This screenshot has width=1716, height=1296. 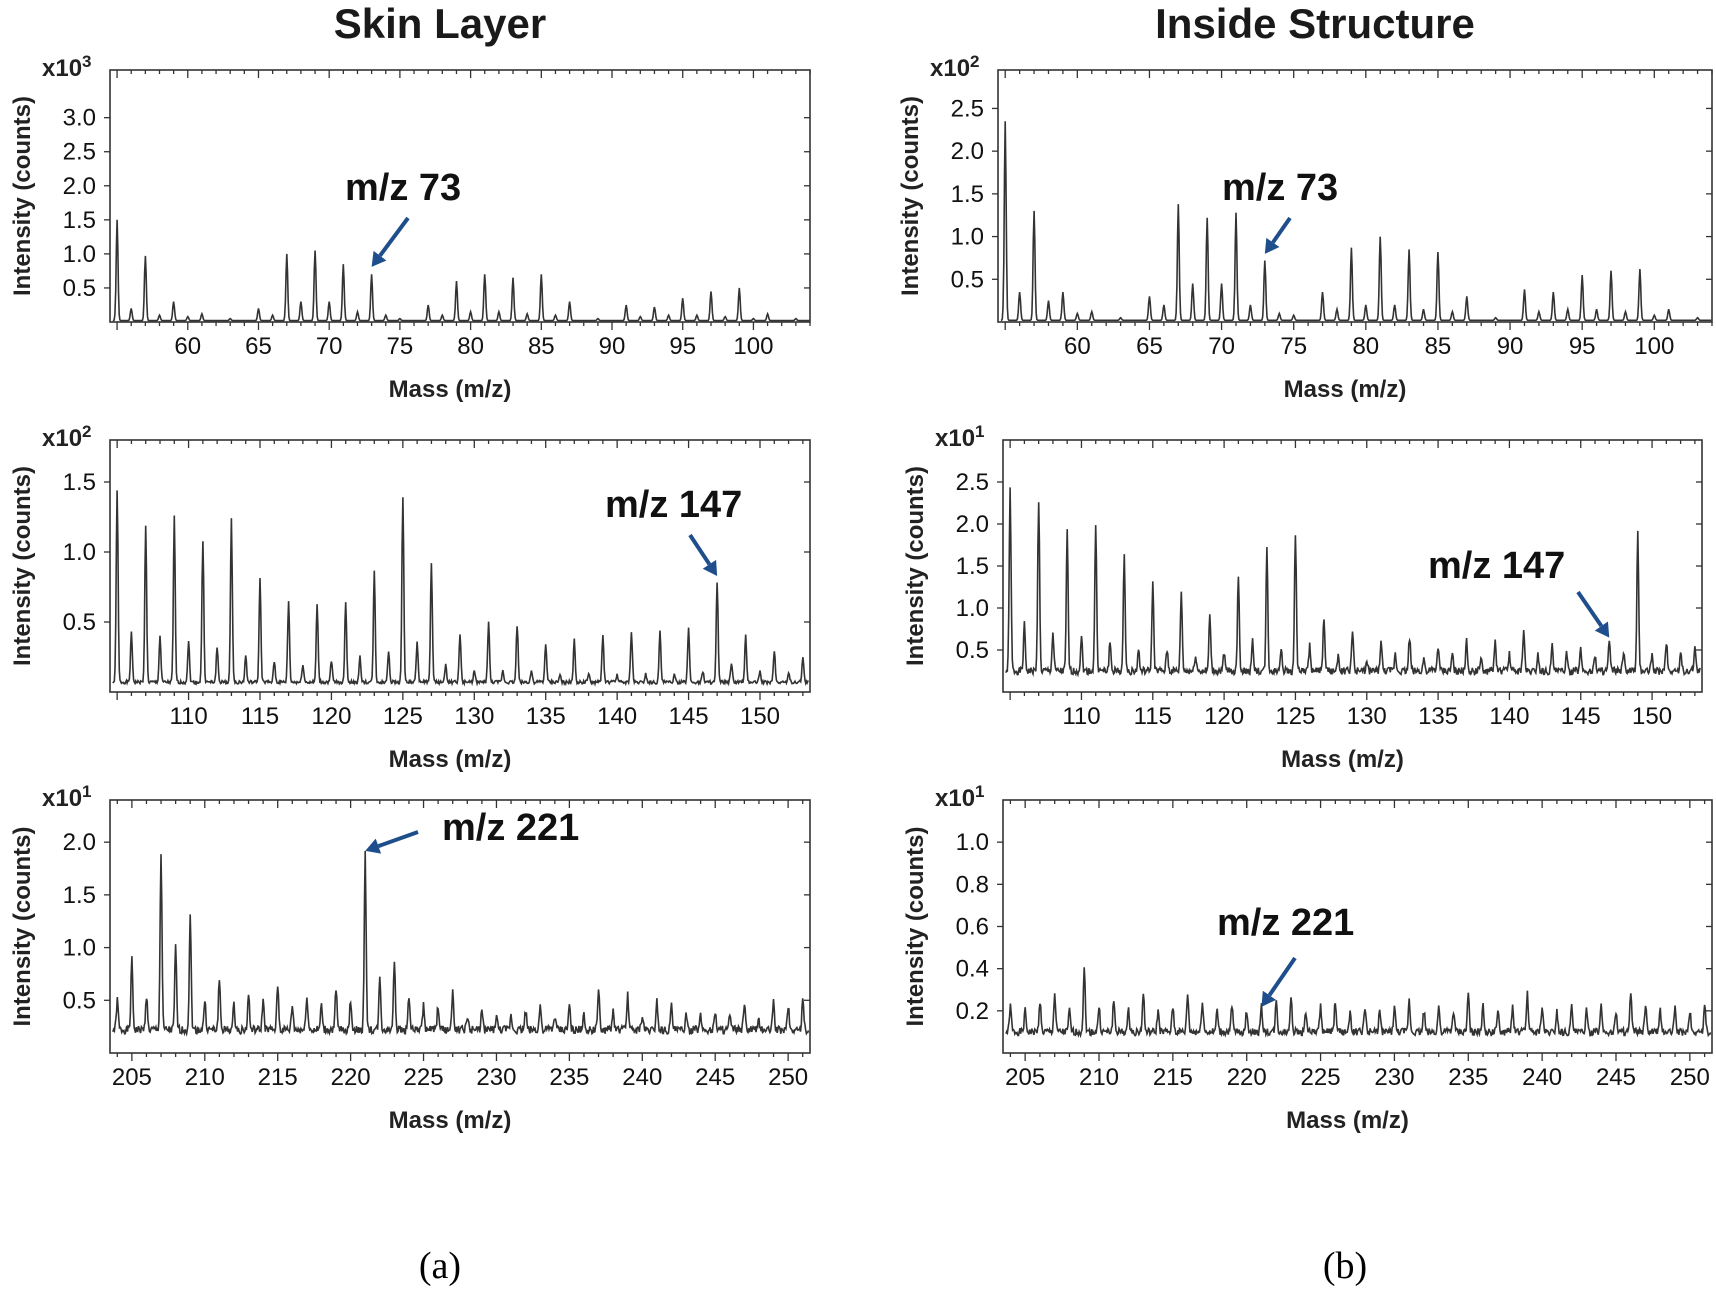 I want to click on right-column-title: Inside Structure, so click(x=1315, y=23).